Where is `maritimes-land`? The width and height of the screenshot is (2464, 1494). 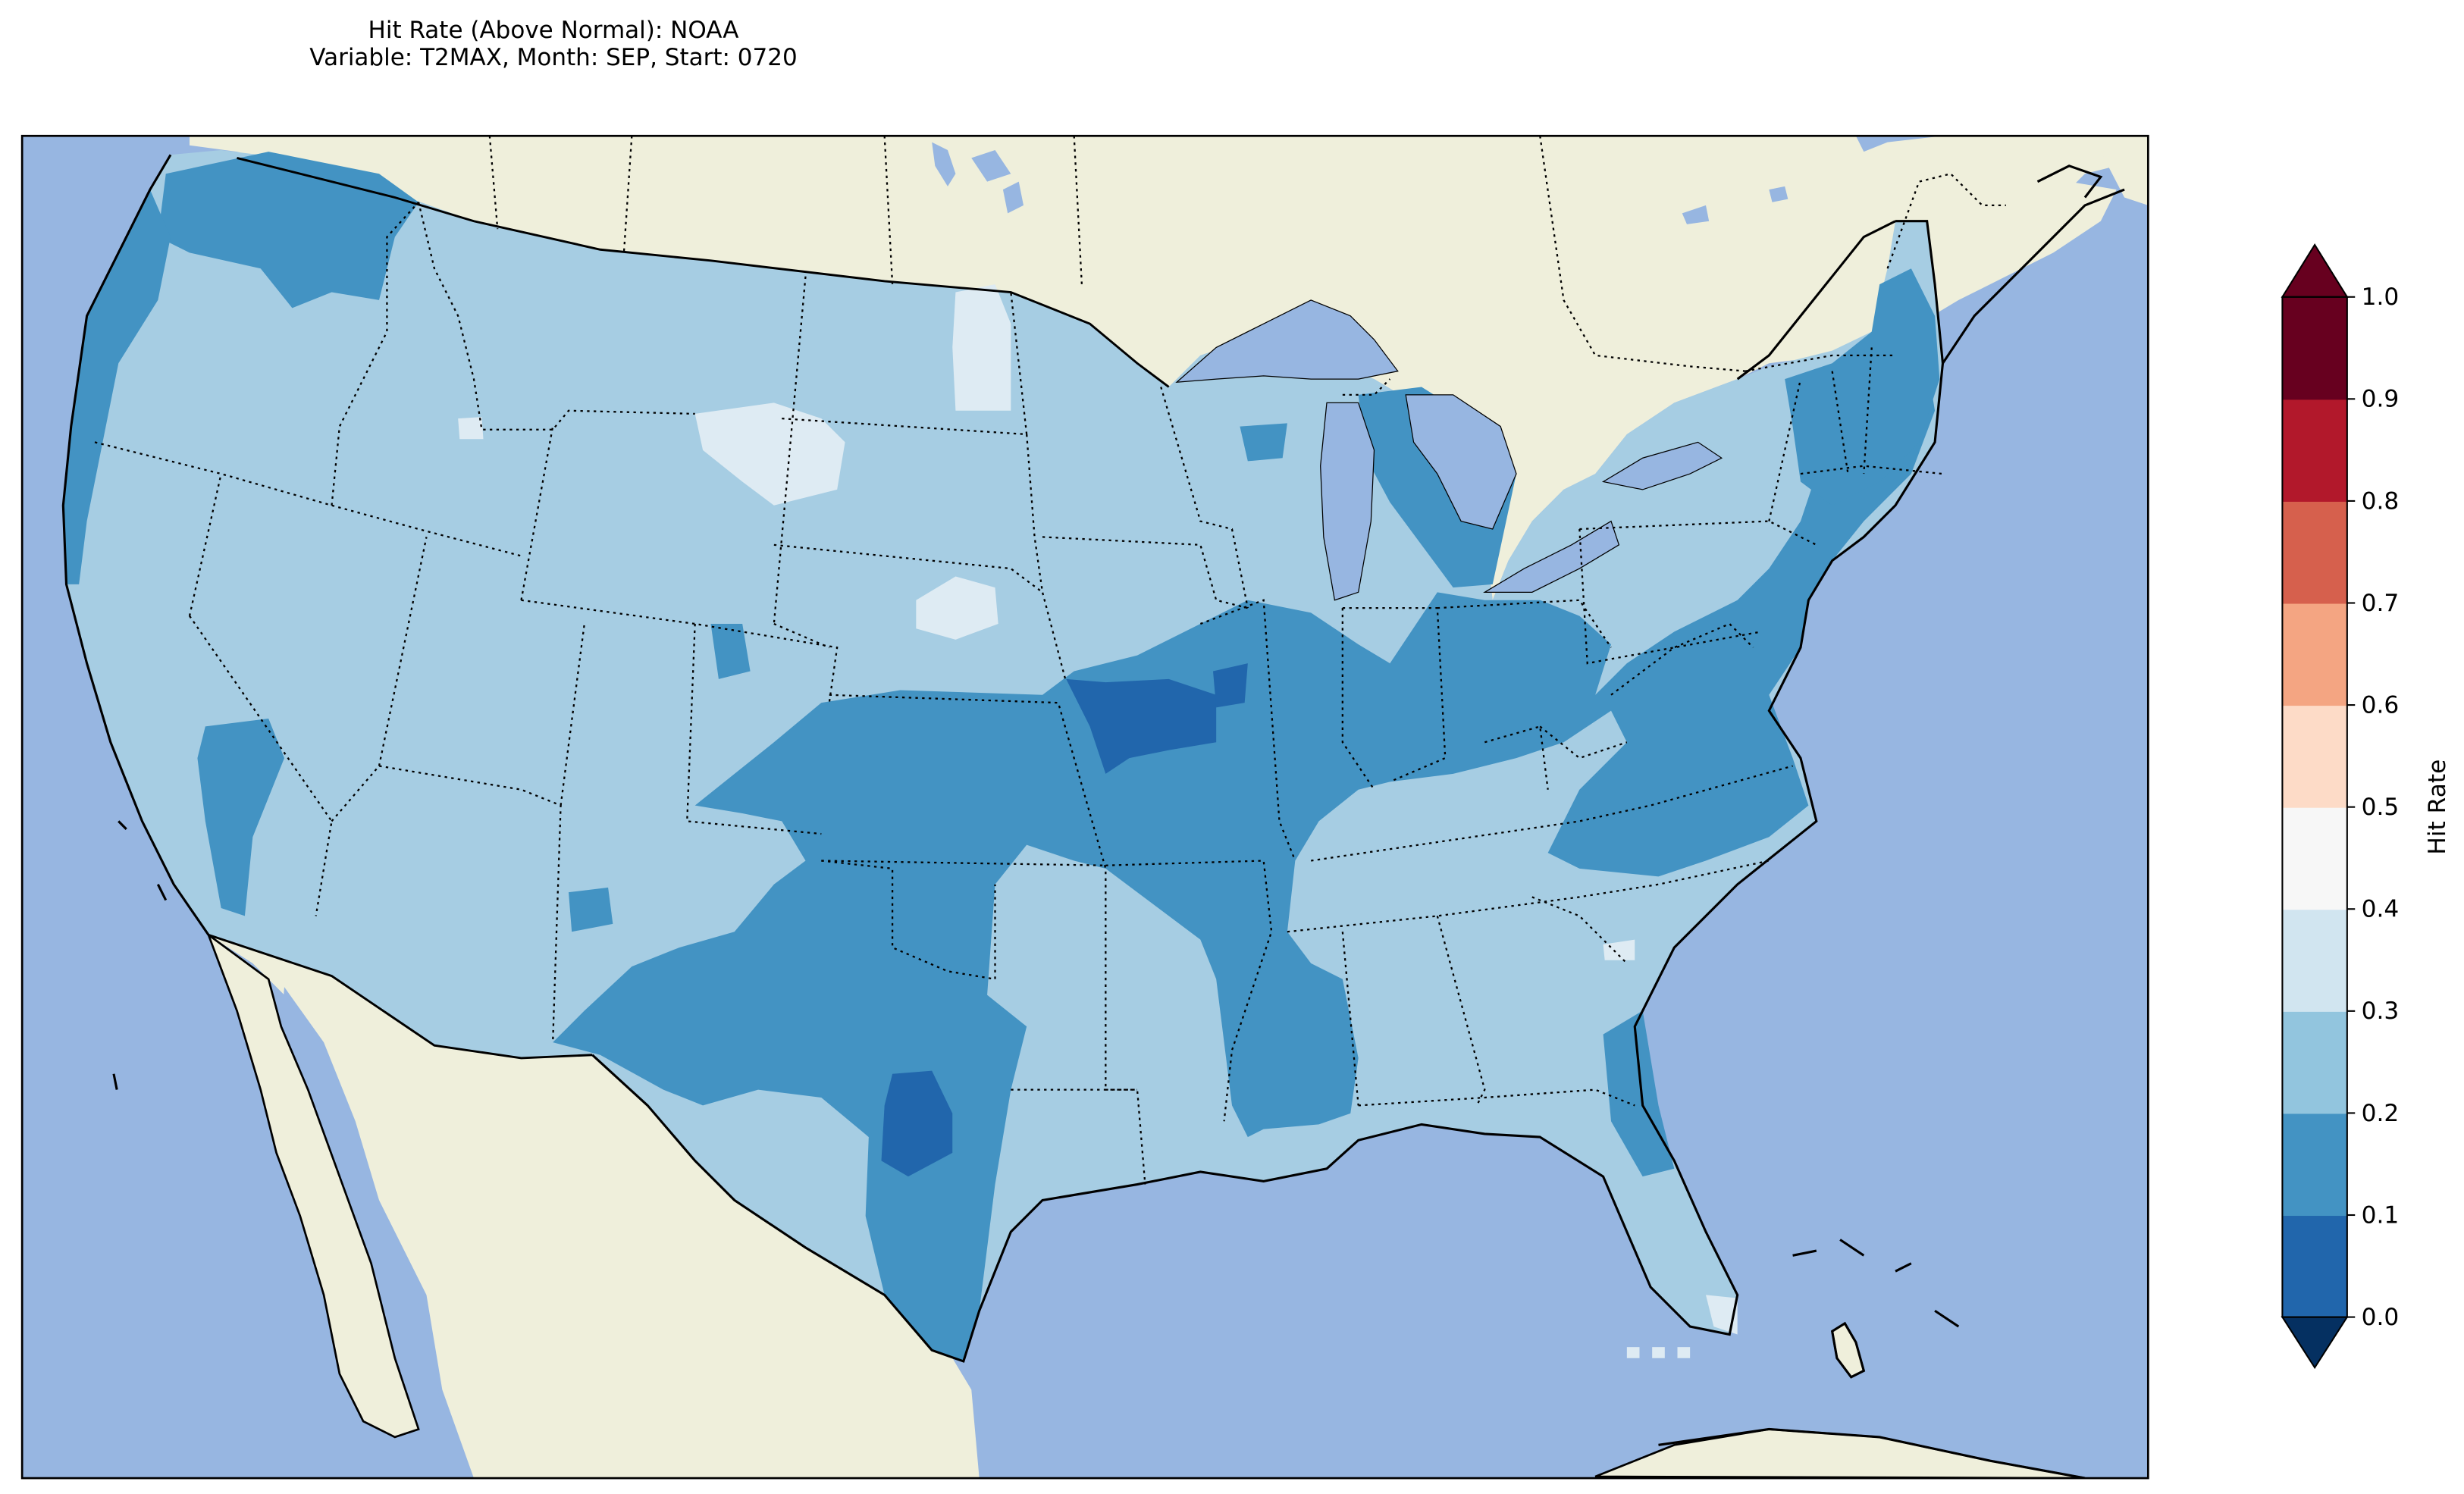 maritimes-land is located at coordinates (1998, 252).